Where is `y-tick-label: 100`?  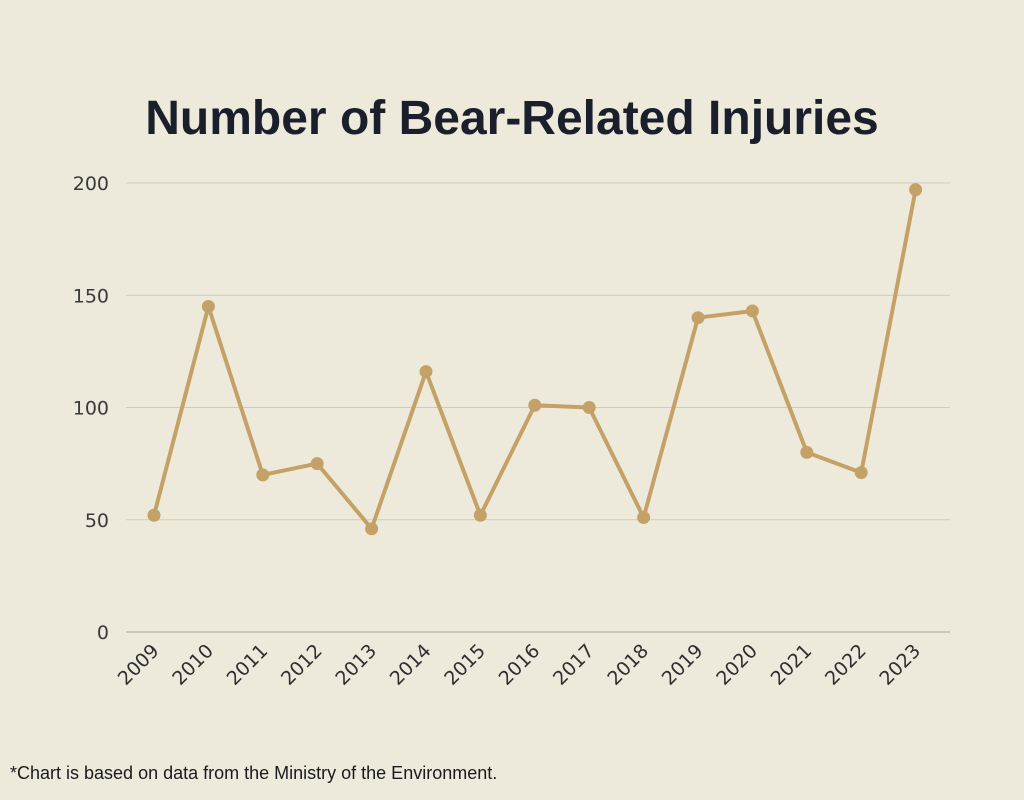 y-tick-label: 100 is located at coordinates (91, 409).